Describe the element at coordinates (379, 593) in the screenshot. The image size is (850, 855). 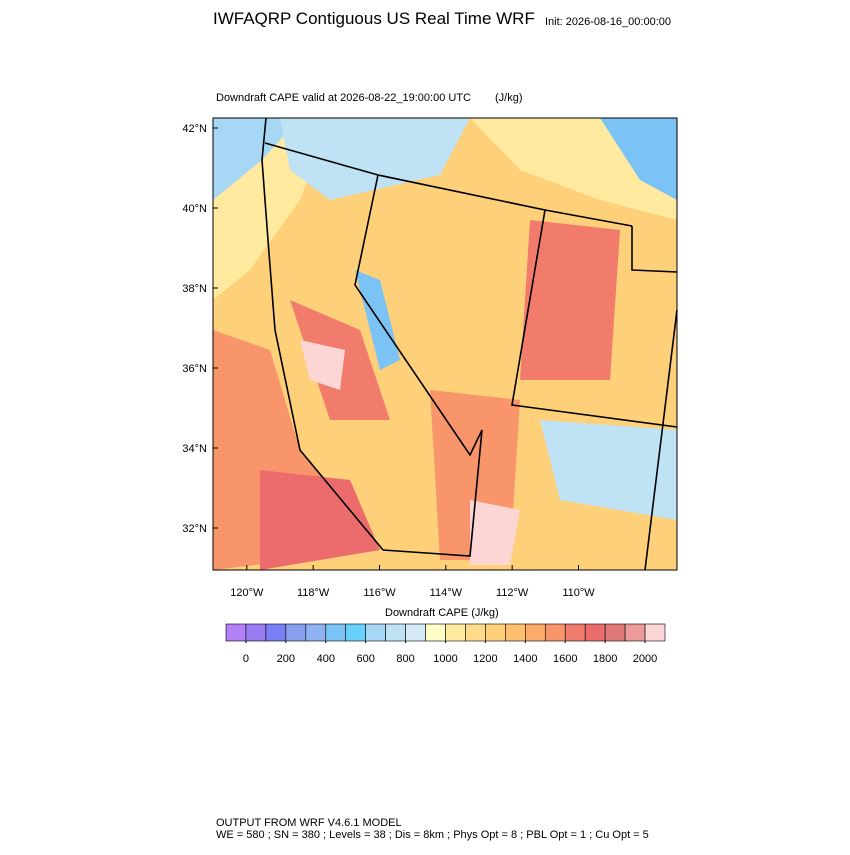
I see `x-tick-label: 116°W` at that location.